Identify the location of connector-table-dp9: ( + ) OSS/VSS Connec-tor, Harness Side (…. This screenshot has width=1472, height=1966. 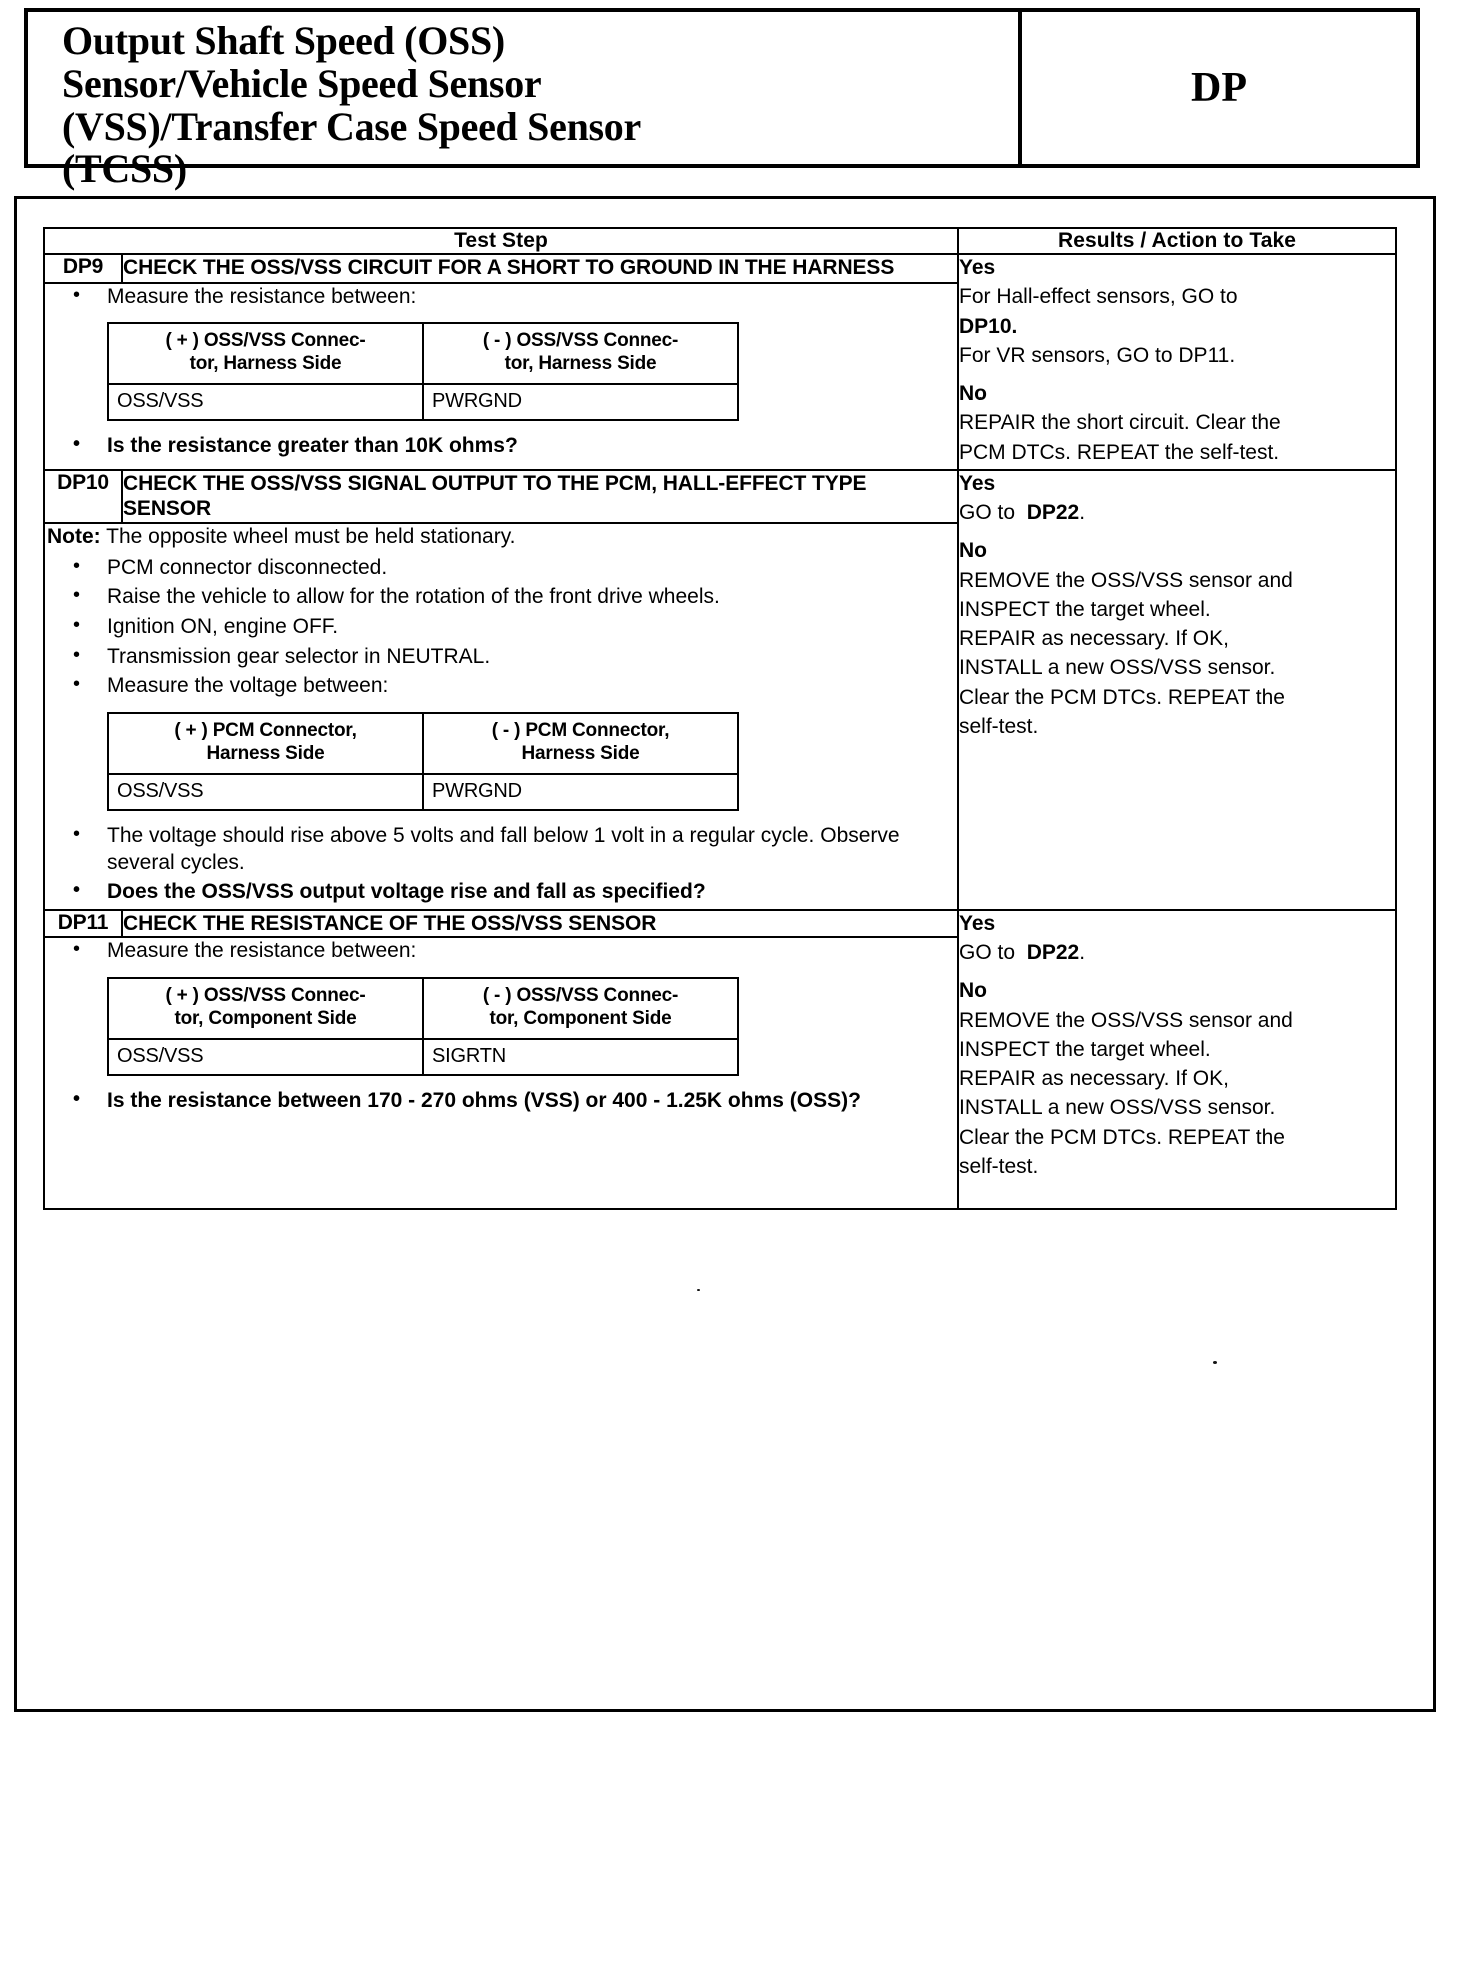
(423, 372).